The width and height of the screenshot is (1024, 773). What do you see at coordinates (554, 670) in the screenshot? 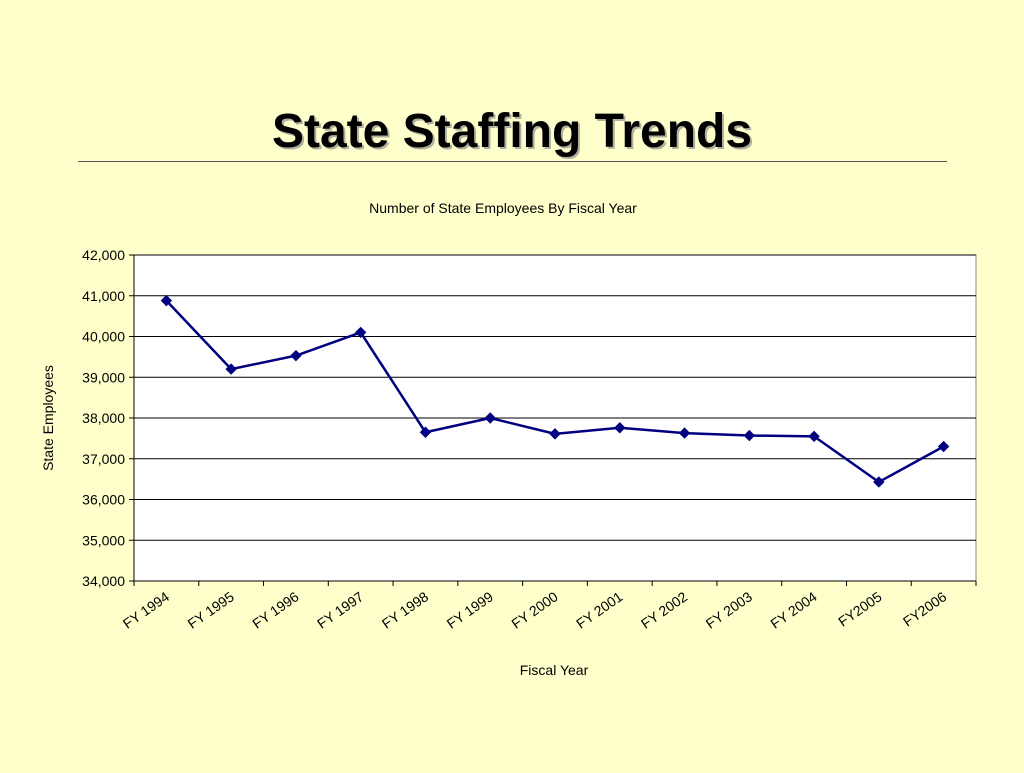
I see `x-axis-label: Fiscal Year` at bounding box center [554, 670].